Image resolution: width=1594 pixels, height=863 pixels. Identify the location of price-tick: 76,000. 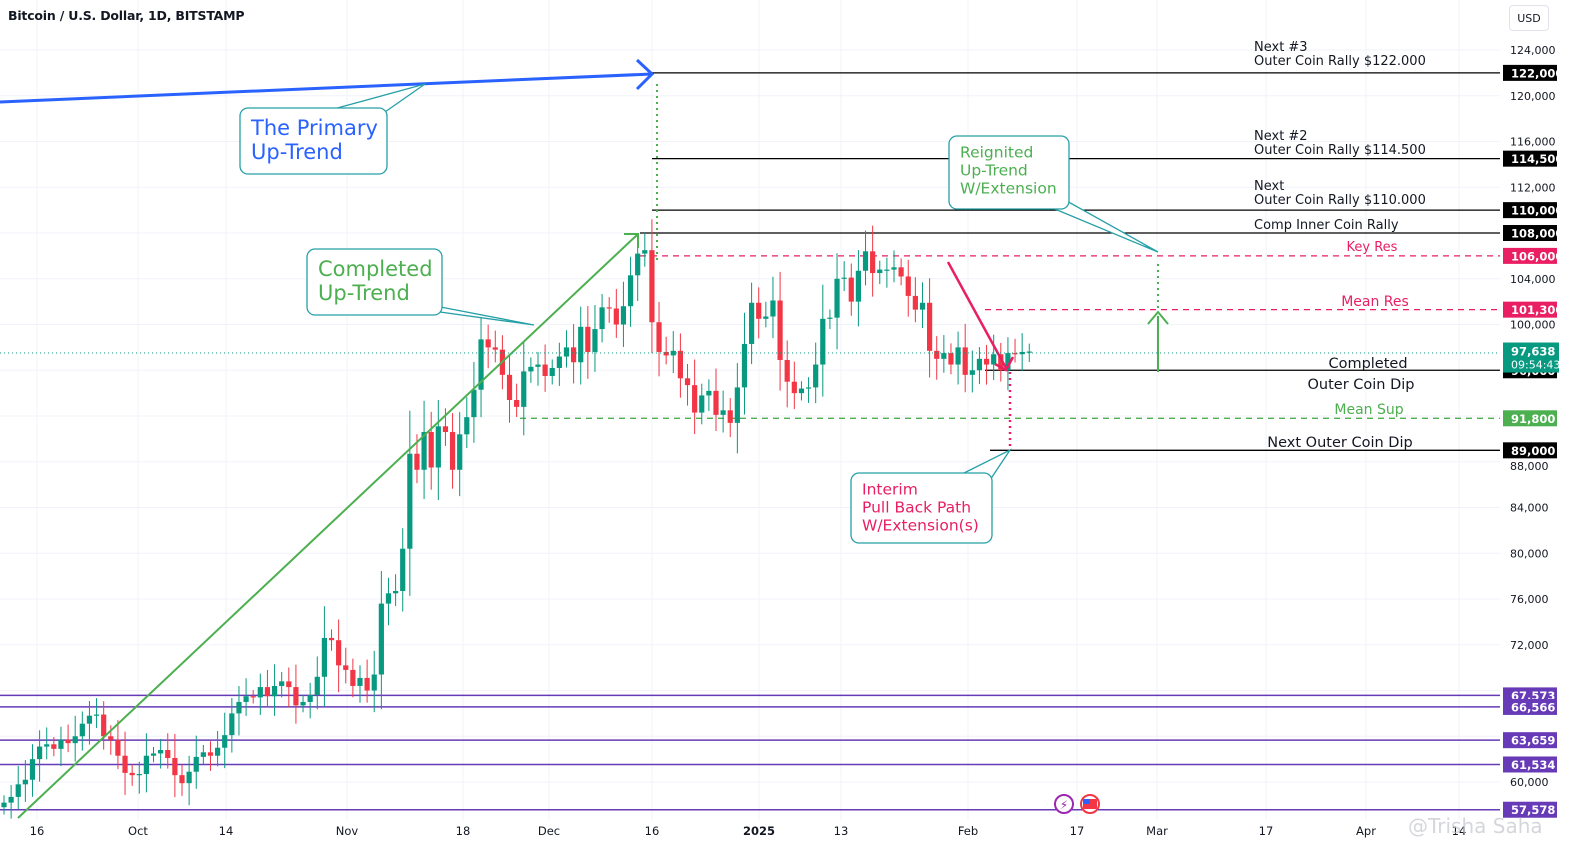
(1529, 599).